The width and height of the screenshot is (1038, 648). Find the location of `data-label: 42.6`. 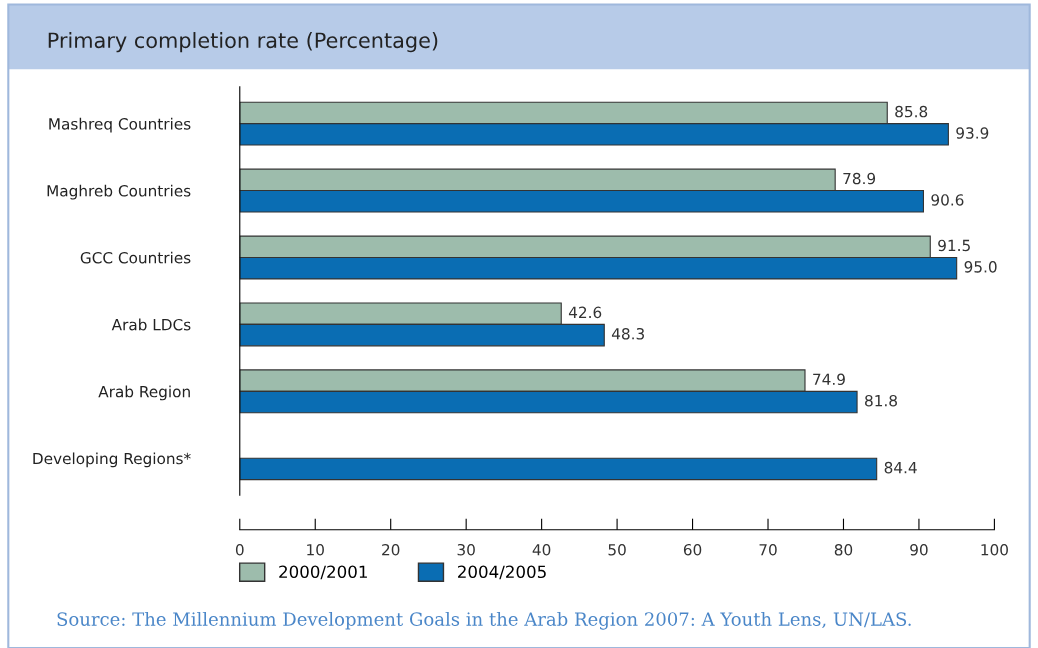

data-label: 42.6 is located at coordinates (585, 312).